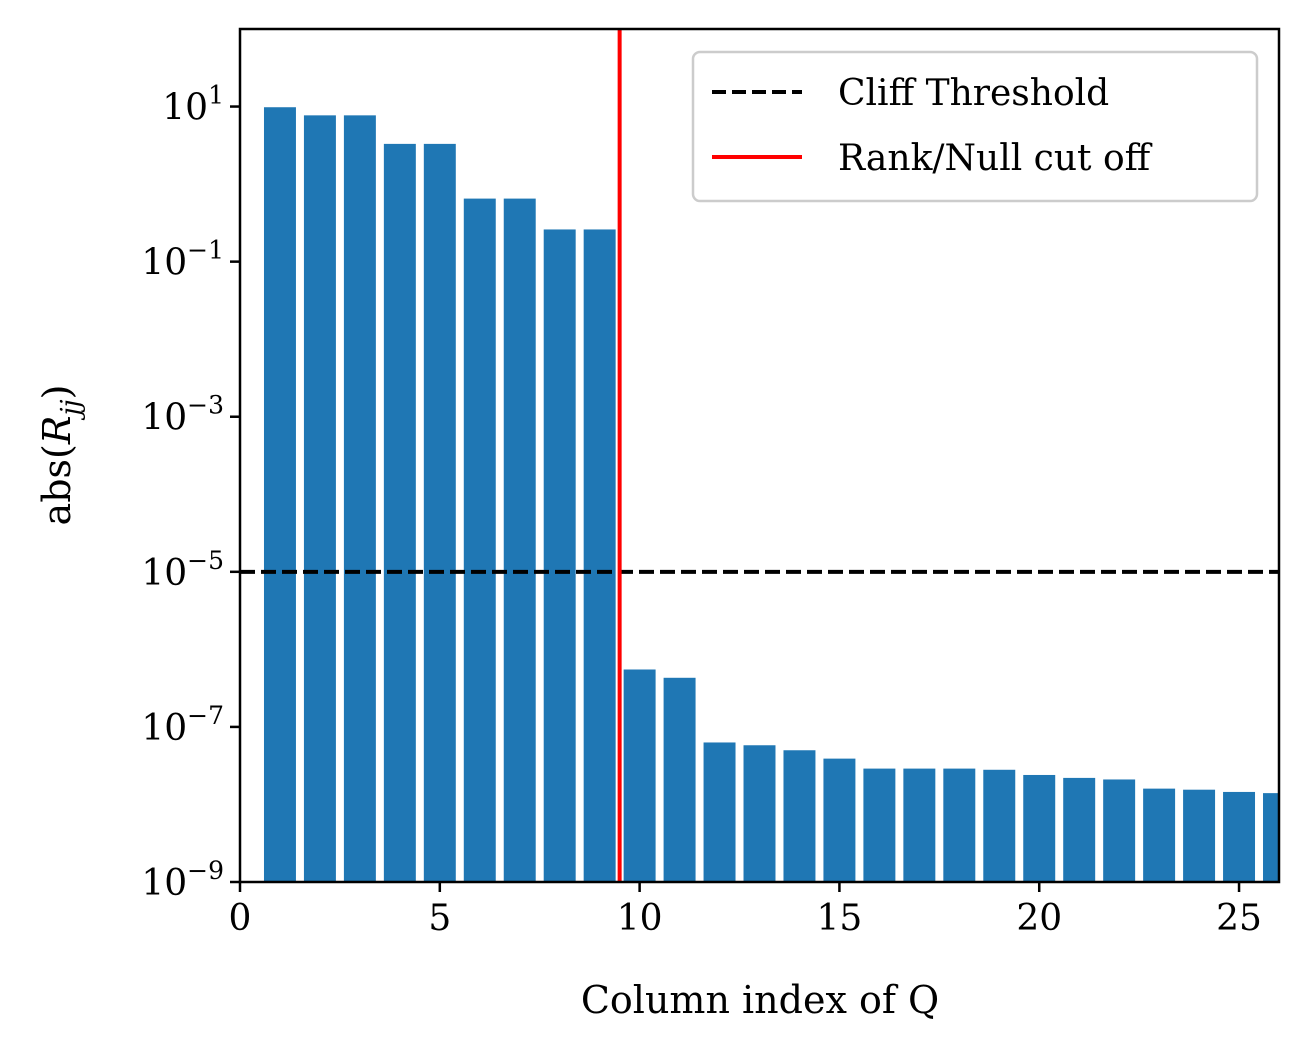 This screenshot has width=1309, height=1054. I want to click on y-tick-label-1: 10¹, so click(193, 105).